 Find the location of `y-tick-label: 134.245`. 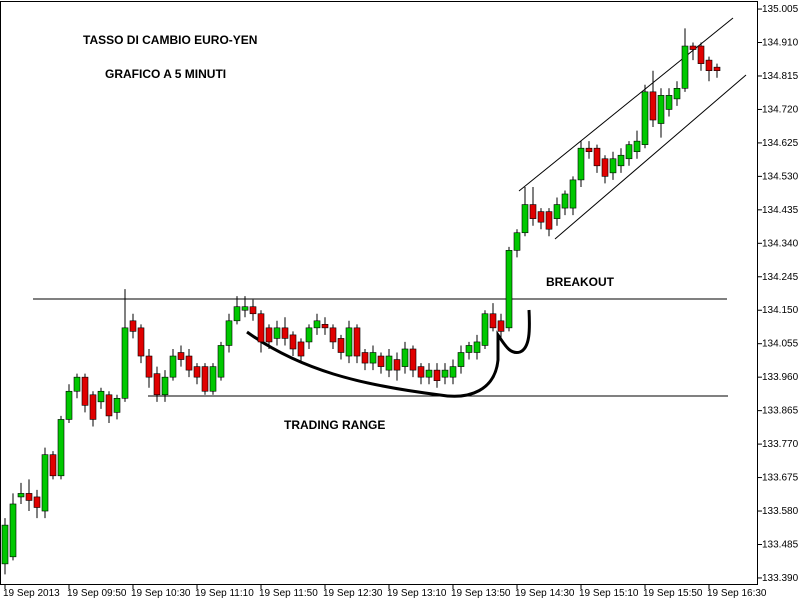

y-tick-label: 134.245 is located at coordinates (780, 277).